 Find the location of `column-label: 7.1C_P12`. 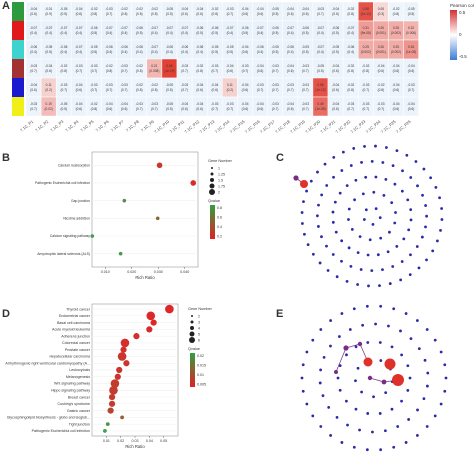

column-label: 7.1C_P12 is located at coordinates (191, 126).